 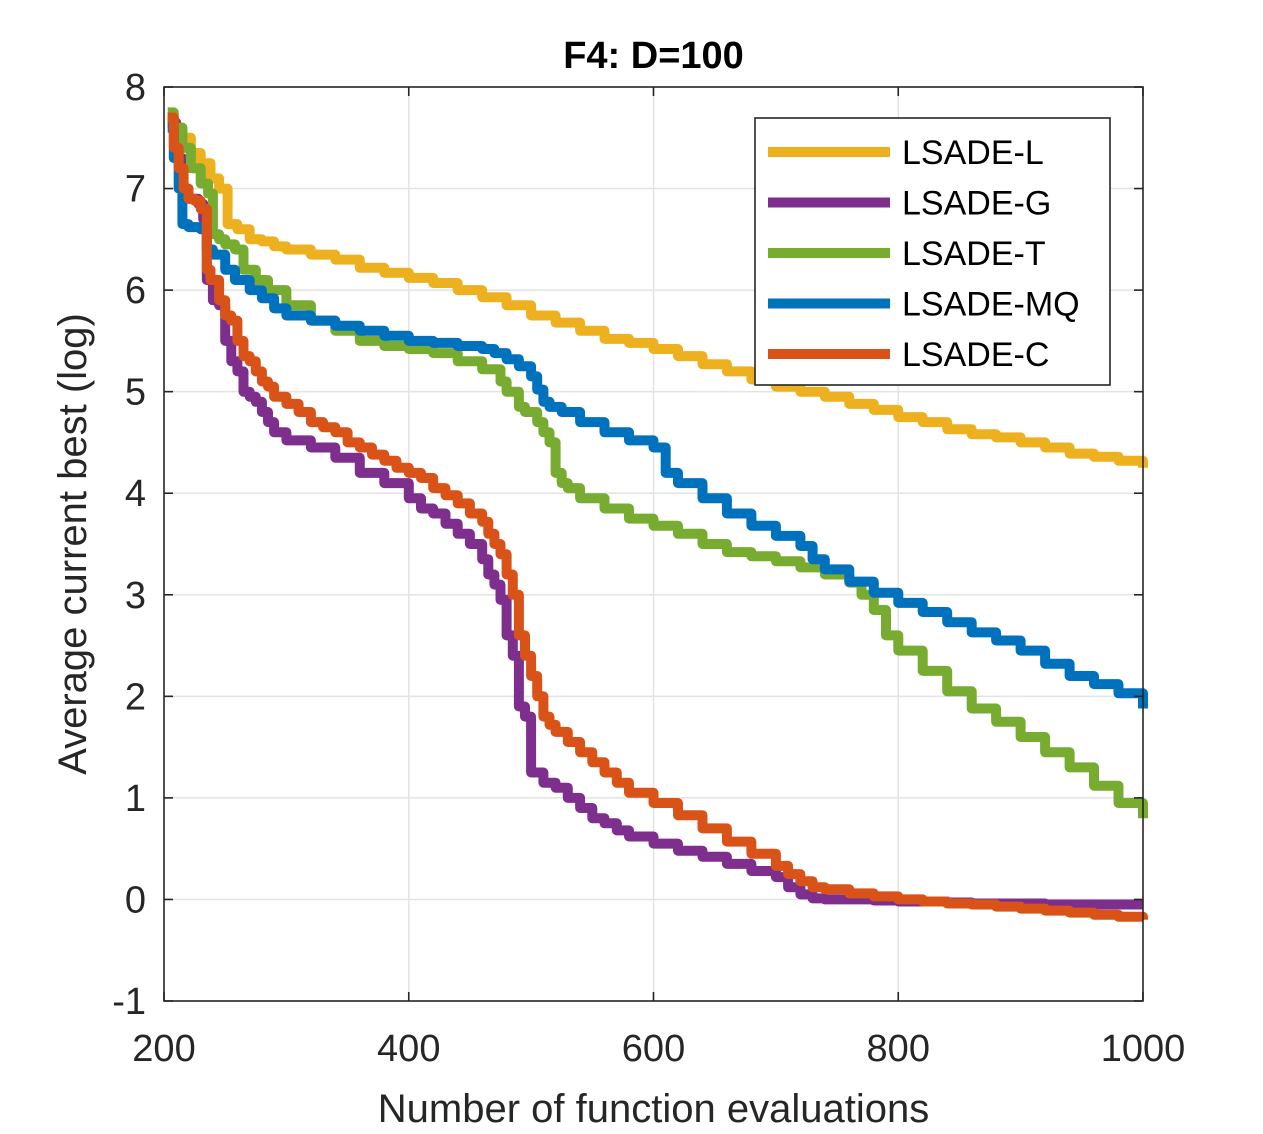 What do you see at coordinates (135, 799) in the screenshot?
I see `y-tick-label-2: 1` at bounding box center [135, 799].